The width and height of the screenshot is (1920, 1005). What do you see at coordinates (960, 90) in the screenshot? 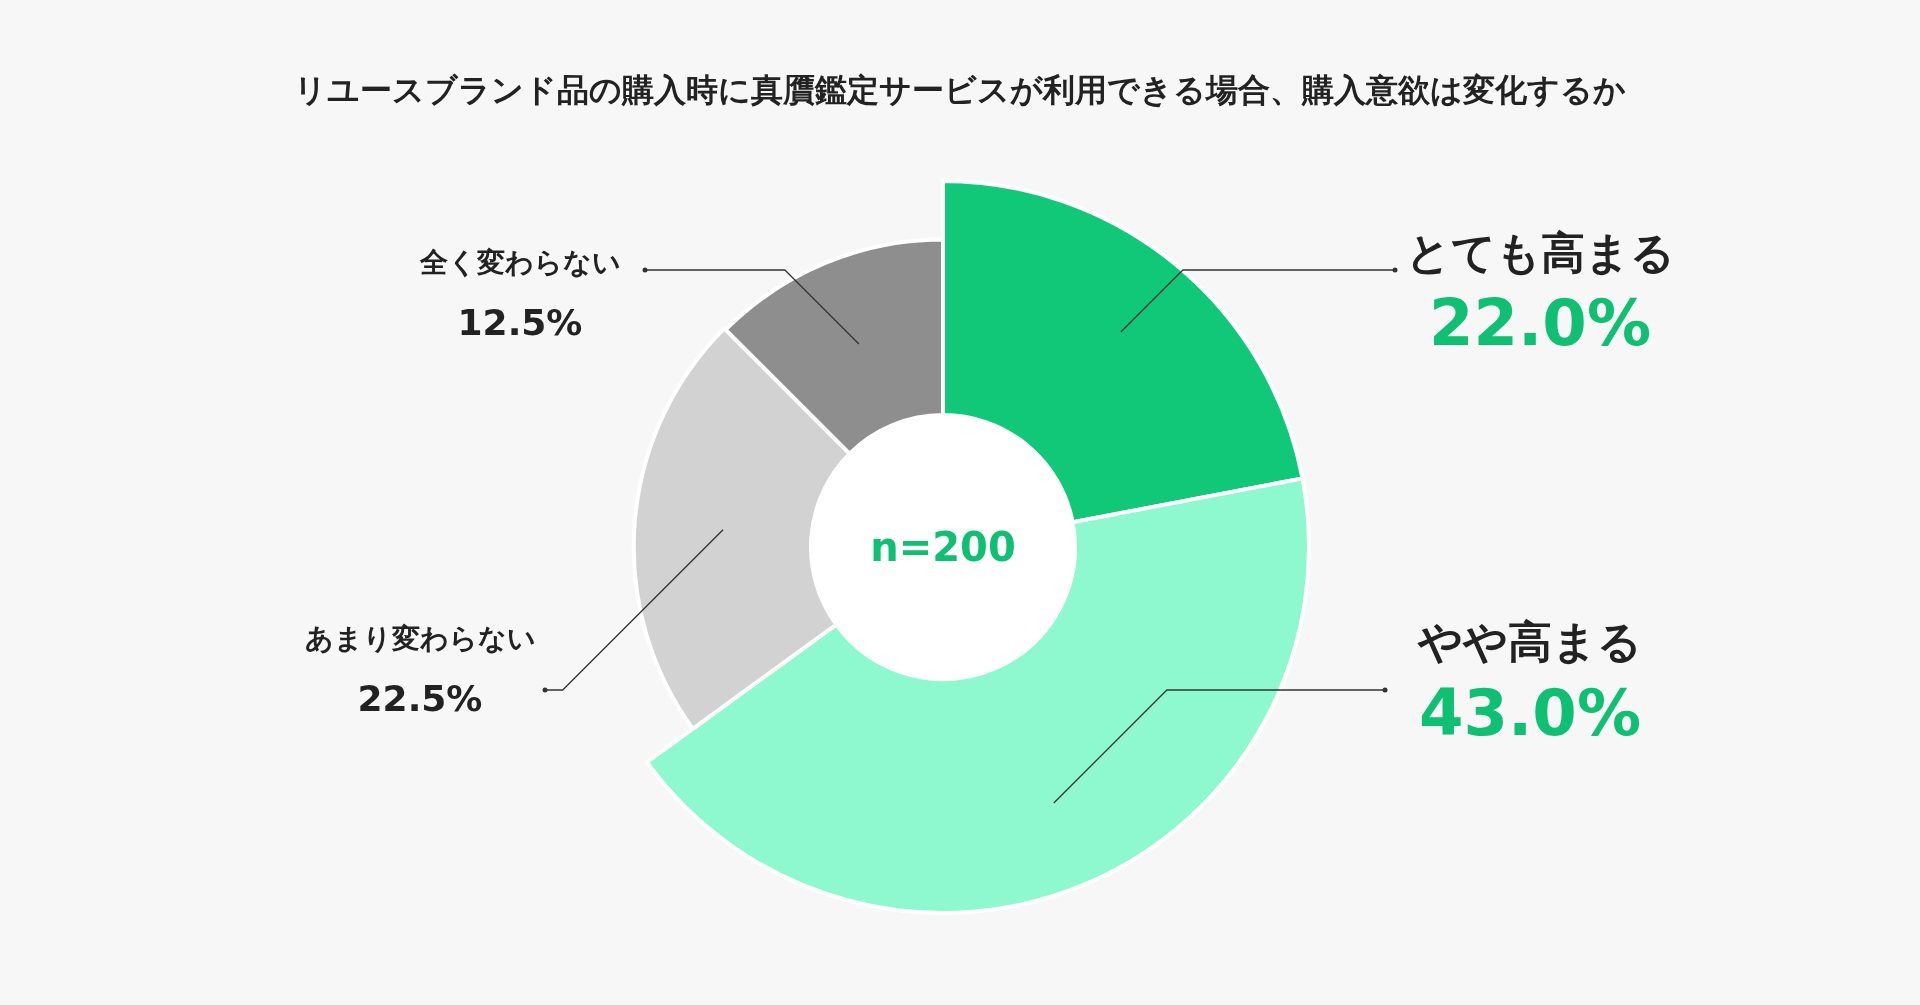
I see `chart-title: リユースブランド品の購入時に真贋鑑定サービスが利用できる場合、購入意欲は変化するか` at bounding box center [960, 90].